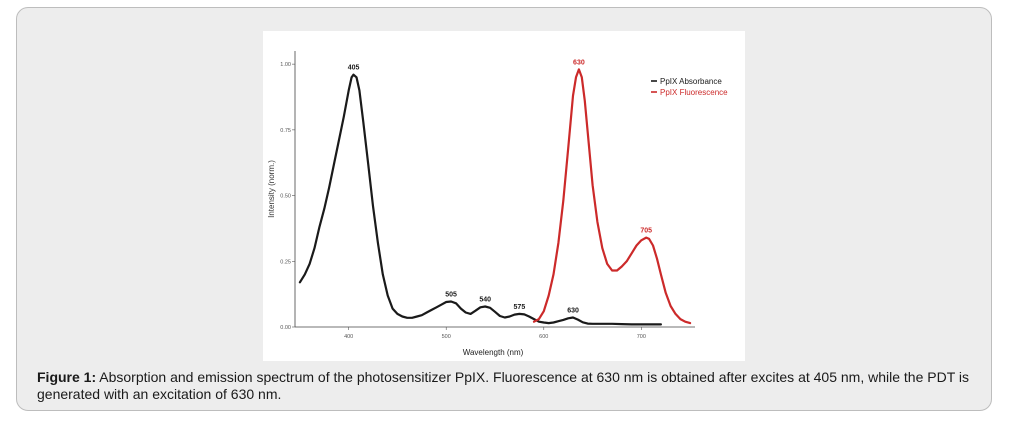 Image resolution: width=1012 pixels, height=422 pixels. Describe the element at coordinates (354, 68) in the screenshot. I see `peak-label: 405` at that location.